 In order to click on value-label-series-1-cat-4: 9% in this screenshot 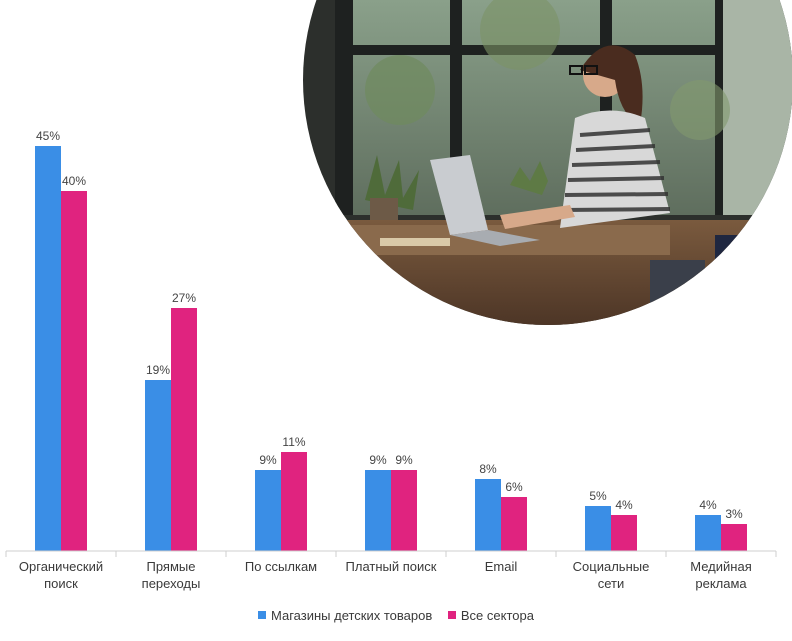, I will do `click(378, 460)`.